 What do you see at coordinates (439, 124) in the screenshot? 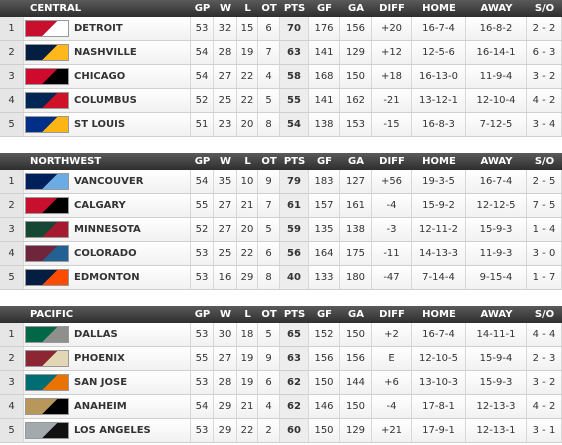
I see `stat-cell: 16-8-3` at bounding box center [439, 124].